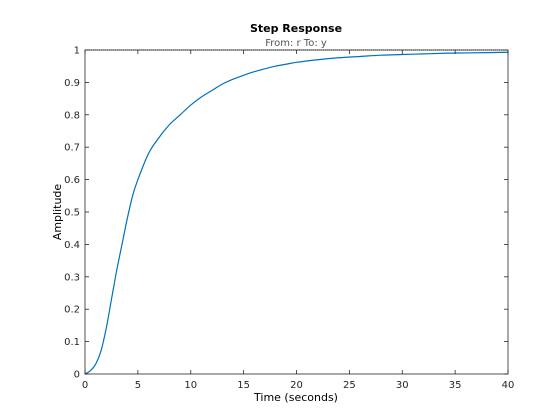  Describe the element at coordinates (72, 213) in the screenshot. I see `y-tick-label: 0.5` at that location.